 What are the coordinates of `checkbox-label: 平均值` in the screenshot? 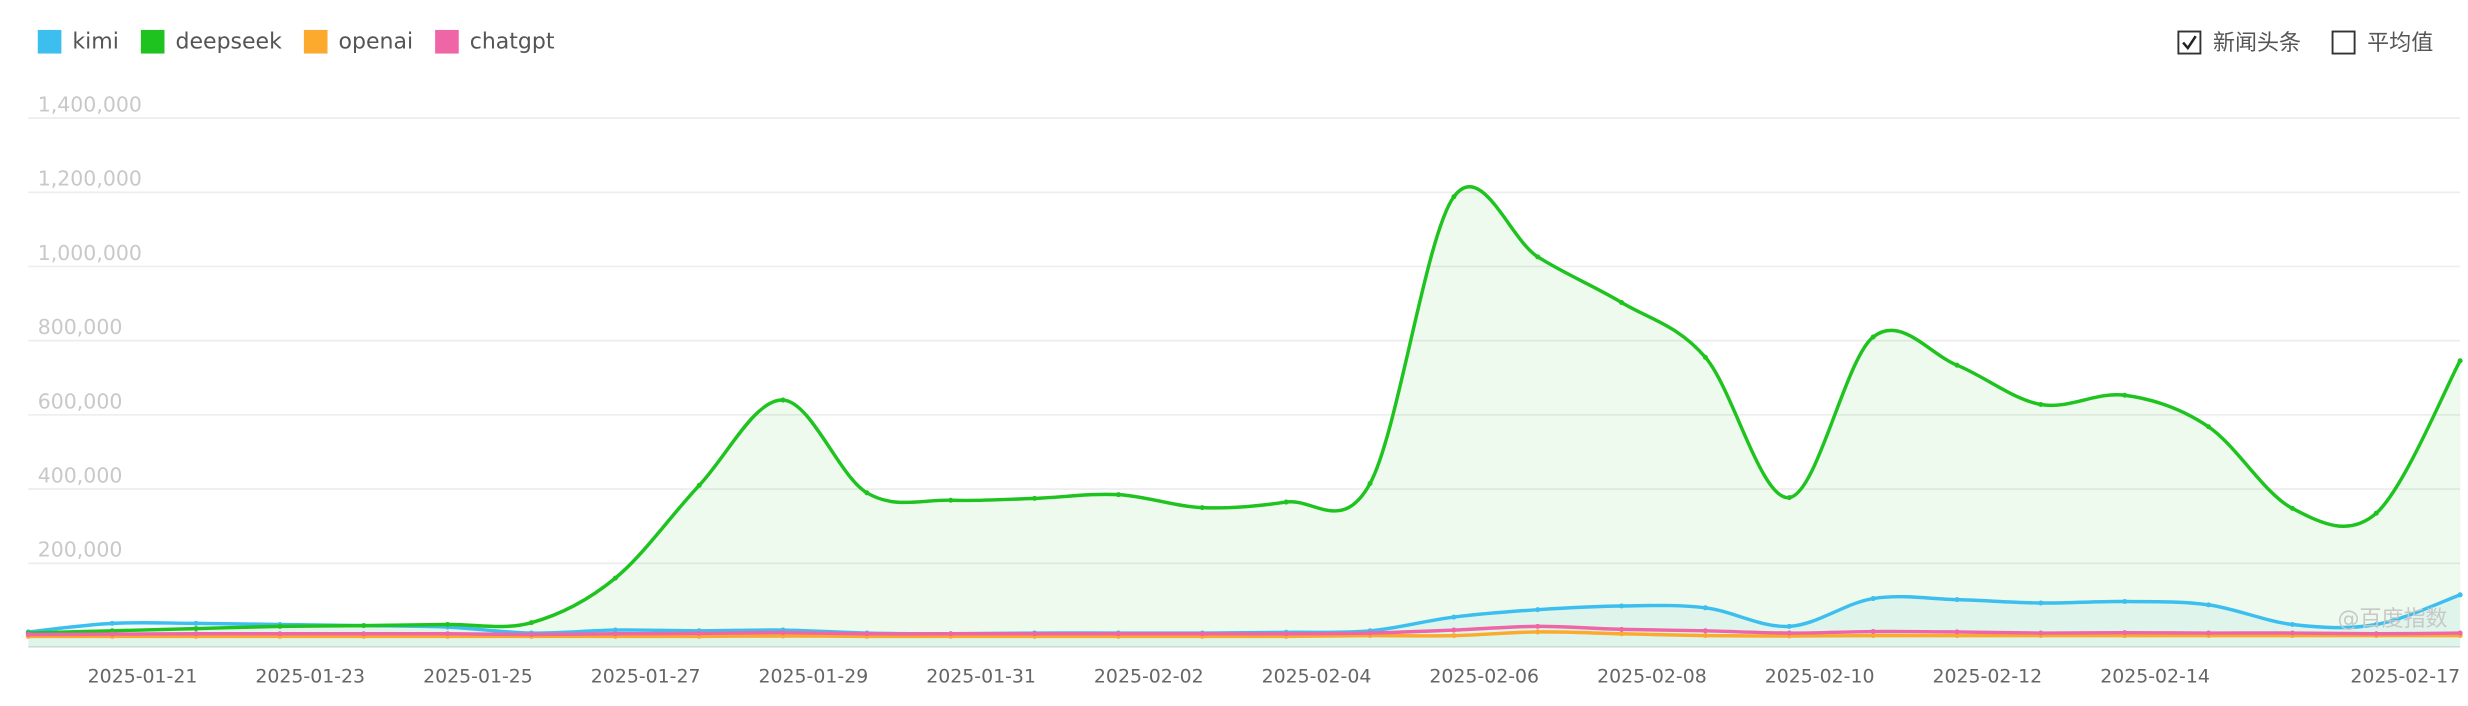 It's located at (2400, 43).